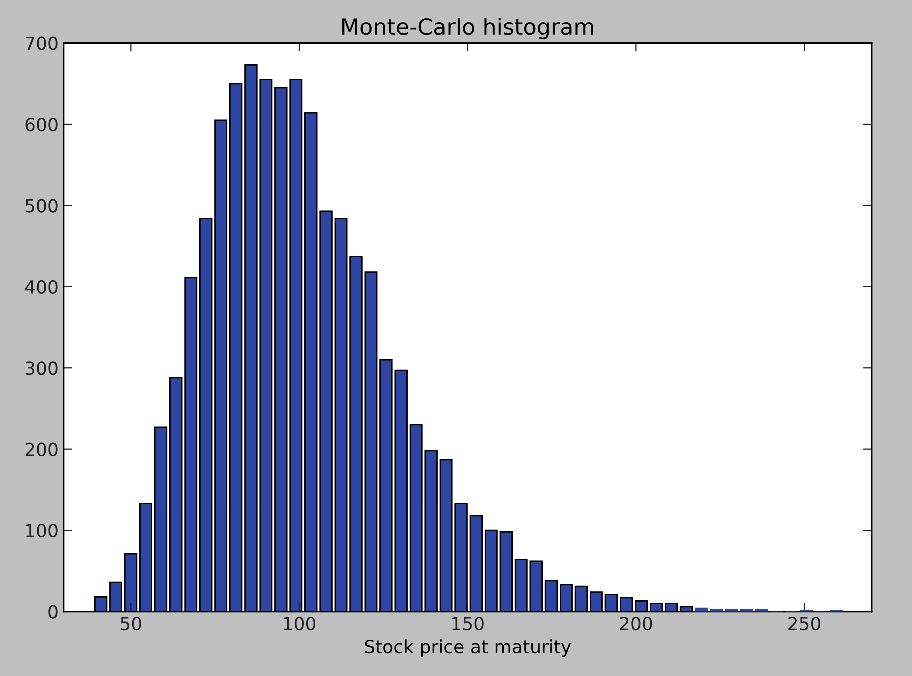  Describe the element at coordinates (53, 612) in the screenshot. I see `y-tick-label: 0` at that location.